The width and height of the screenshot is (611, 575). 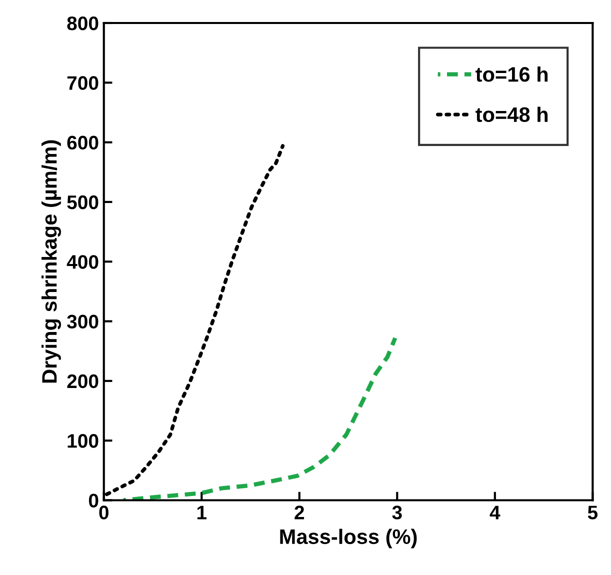 I want to click on y-tick-label: 300, so click(x=82, y=321).